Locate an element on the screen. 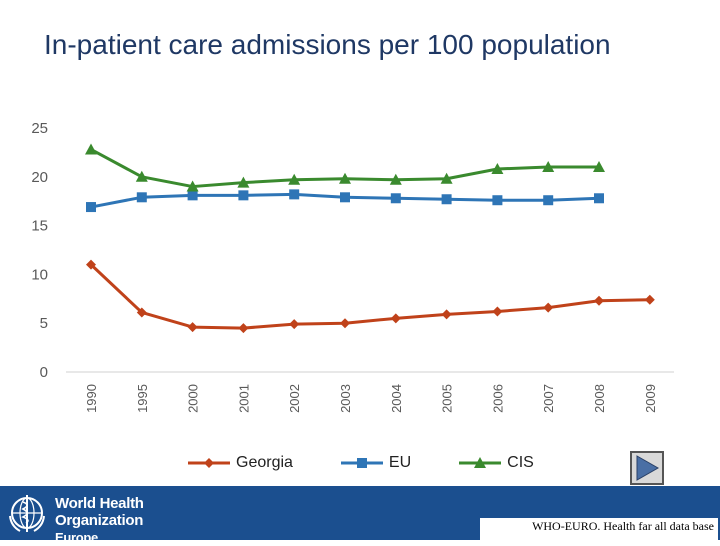 The image size is (720, 546). next-slide-button is located at coordinates (647, 468).